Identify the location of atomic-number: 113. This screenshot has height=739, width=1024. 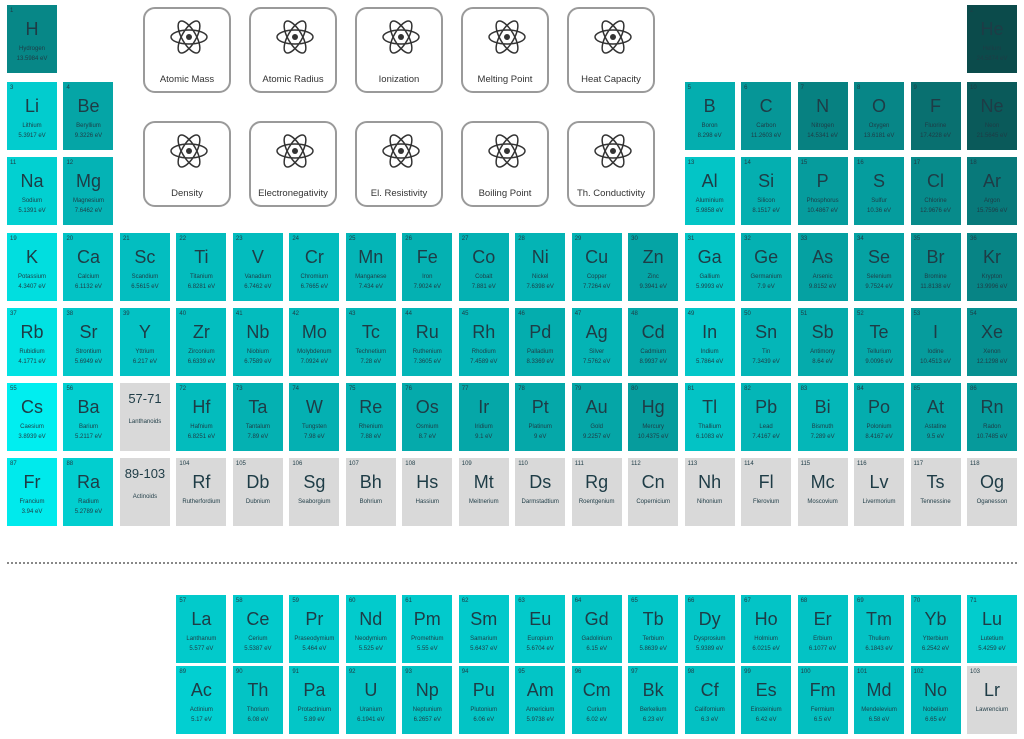
(692, 464).